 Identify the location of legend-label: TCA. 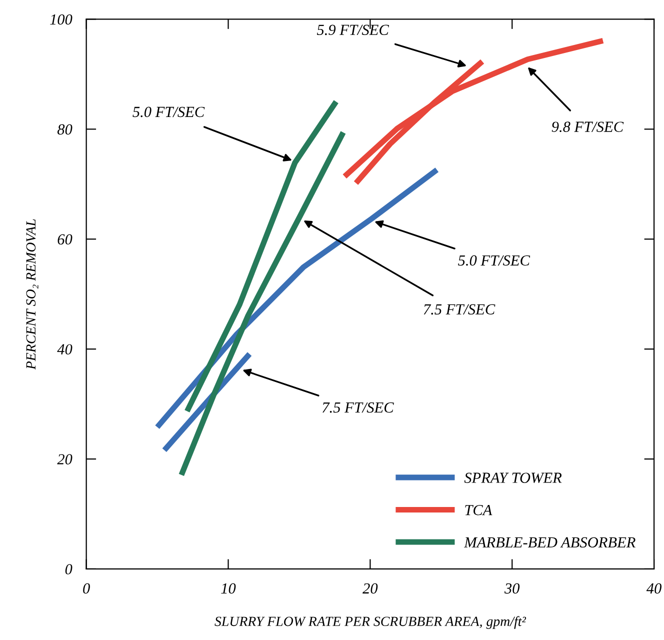
(478, 510).